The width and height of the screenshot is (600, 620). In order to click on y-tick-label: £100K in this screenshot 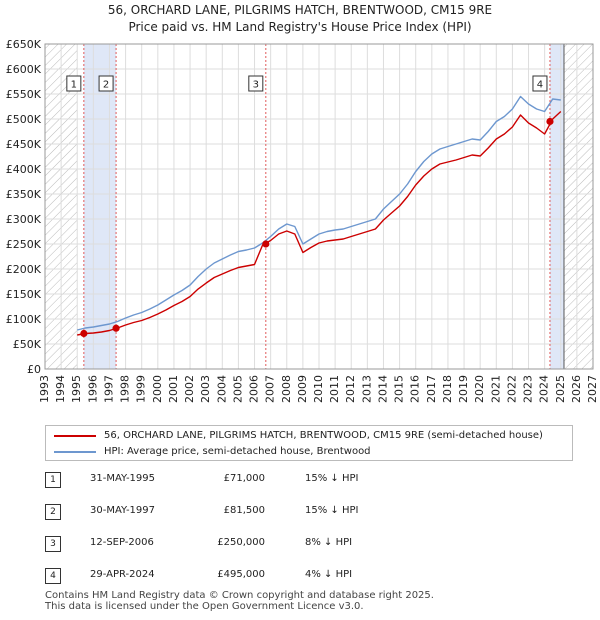, I will do `click(24, 319)`.